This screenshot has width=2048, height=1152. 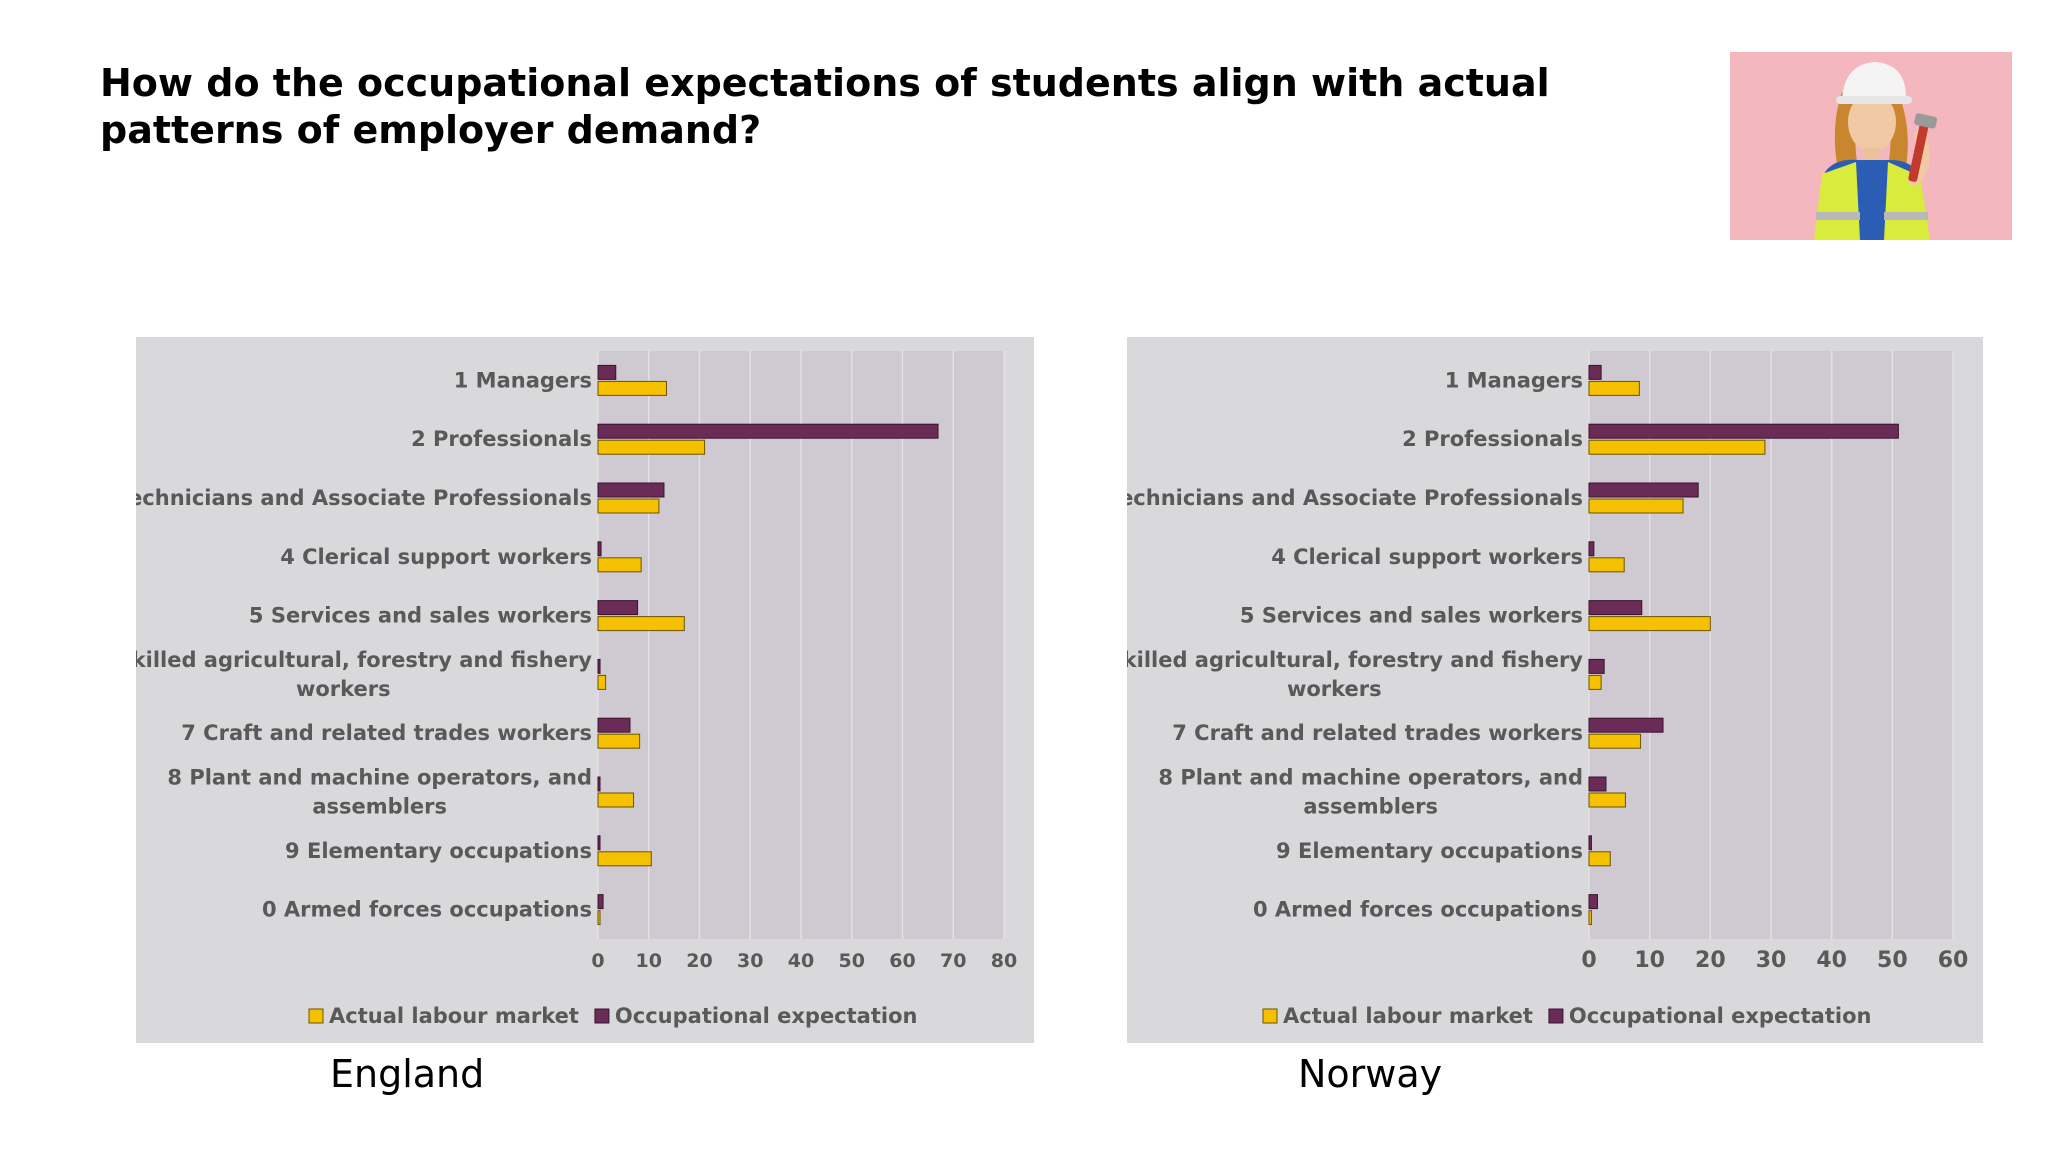 I want to click on x-tick-label: 80, so click(x=1004, y=961).